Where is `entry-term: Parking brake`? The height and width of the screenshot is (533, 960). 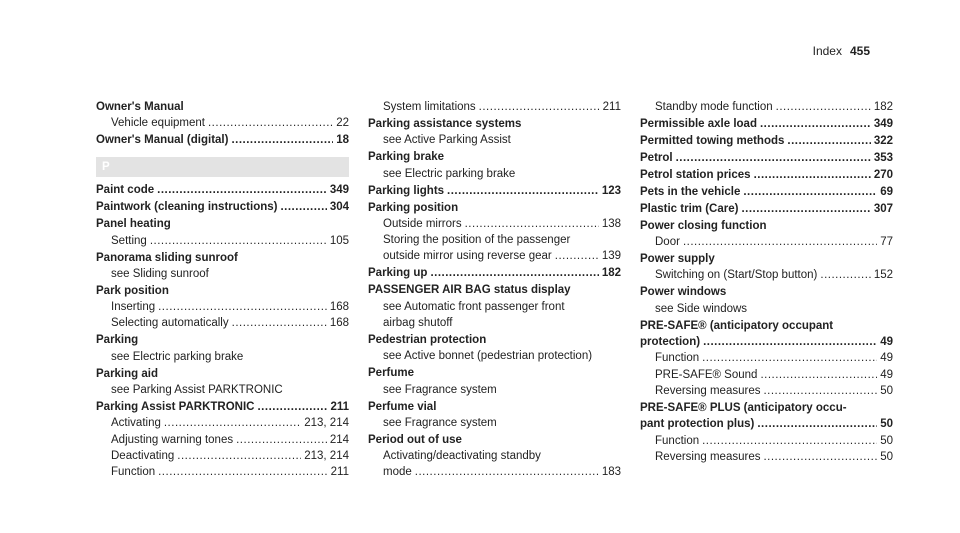
entry-term: Parking brake is located at coordinates (494, 157).